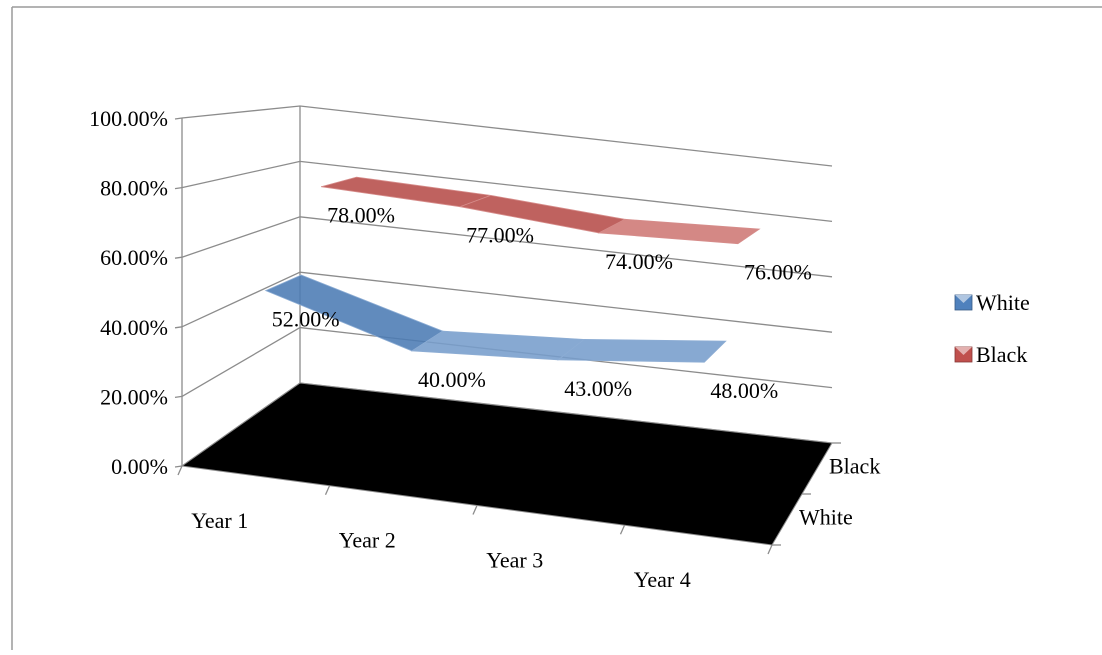 The height and width of the screenshot is (655, 1102). Describe the element at coordinates (134, 327) in the screenshot. I see `y-tick-label: 40.00%` at that location.